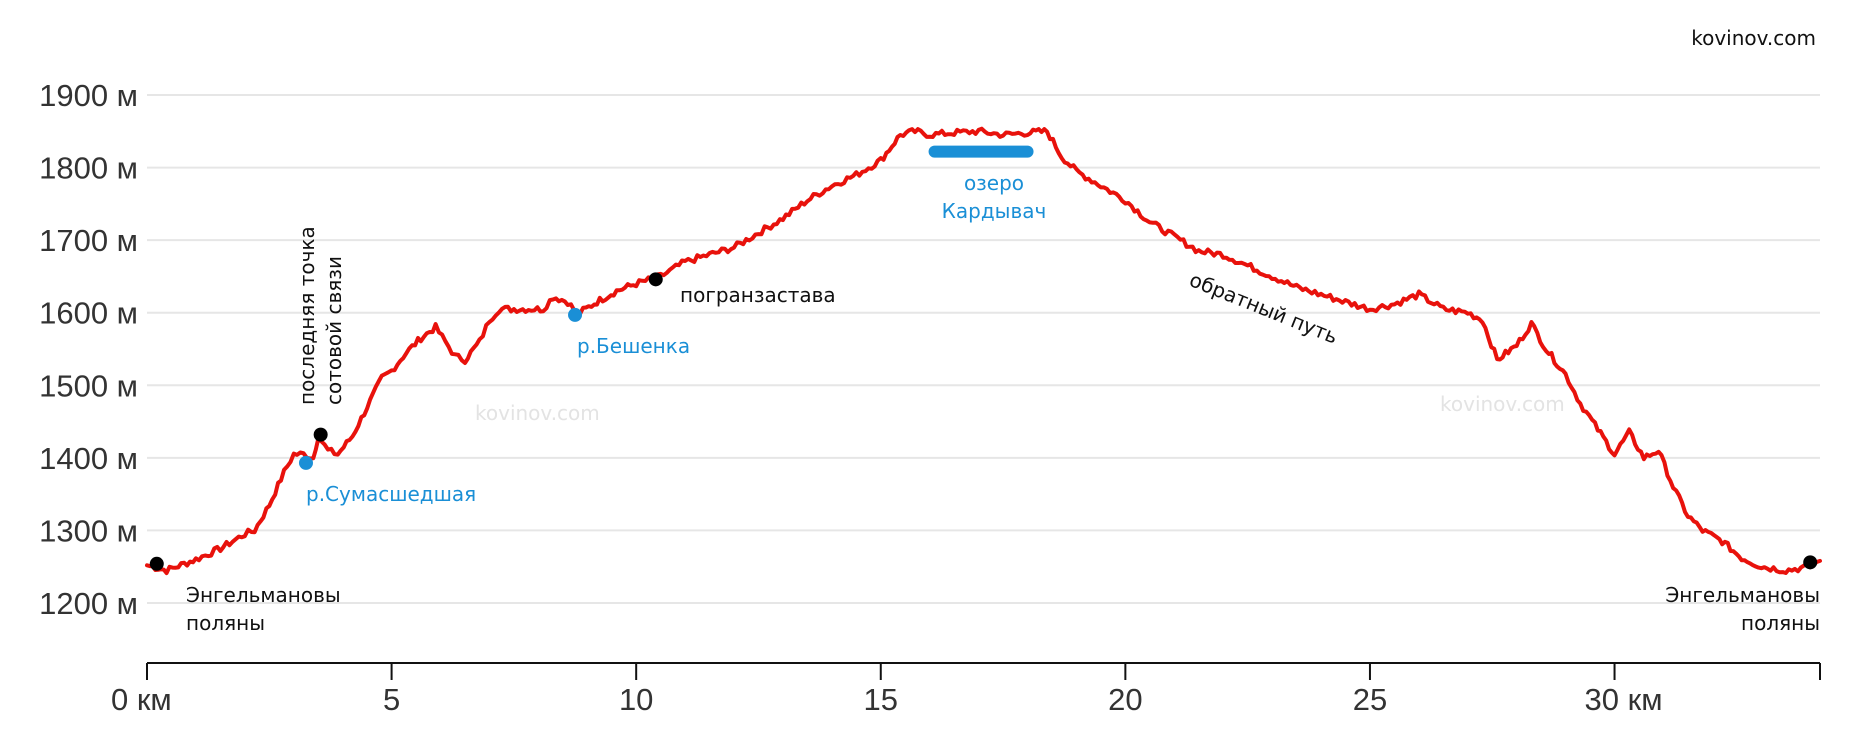 The width and height of the screenshot is (1860, 740). I want to click on cell-signal-label-line1: последняя точка, so click(307, 315).